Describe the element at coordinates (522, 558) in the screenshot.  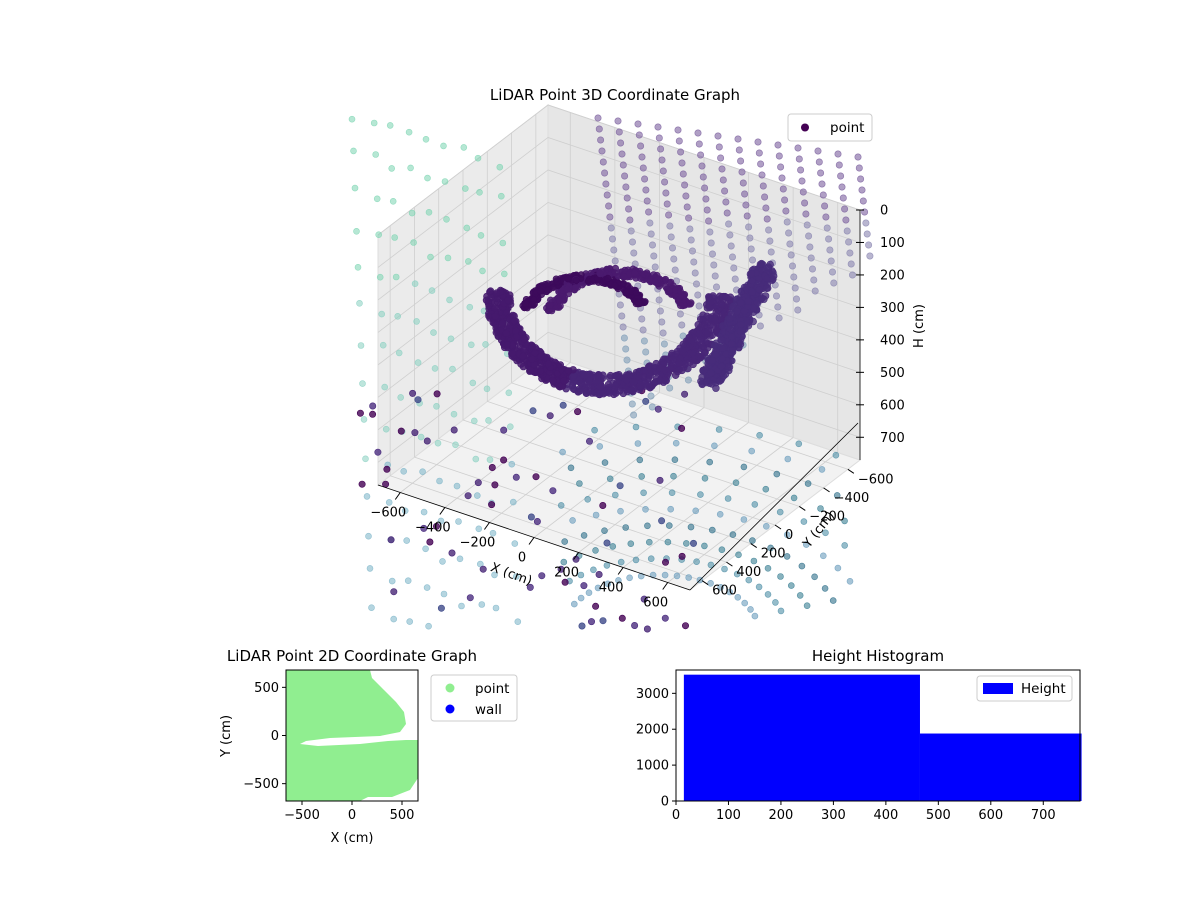
I see `chart-3d-xtick-label: 0` at that location.